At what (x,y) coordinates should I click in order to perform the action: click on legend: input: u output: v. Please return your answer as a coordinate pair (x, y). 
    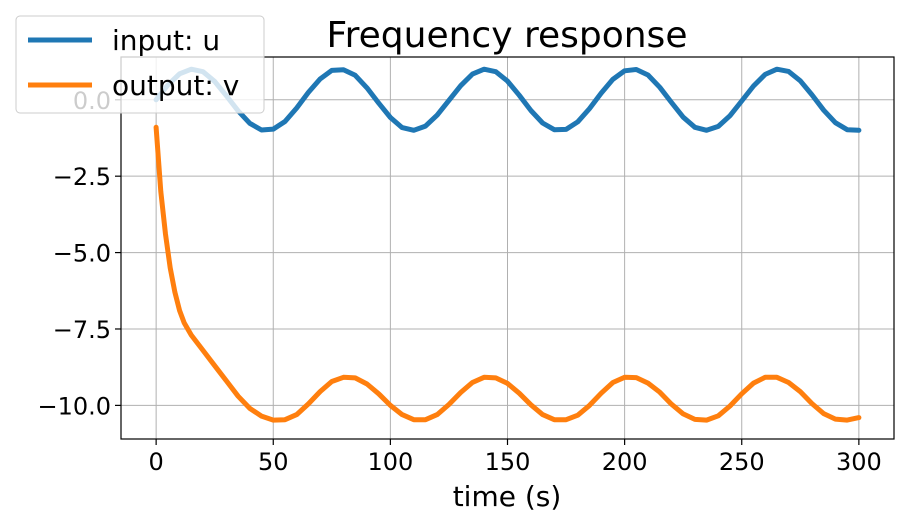
    Looking at the image, I should click on (140, 64).